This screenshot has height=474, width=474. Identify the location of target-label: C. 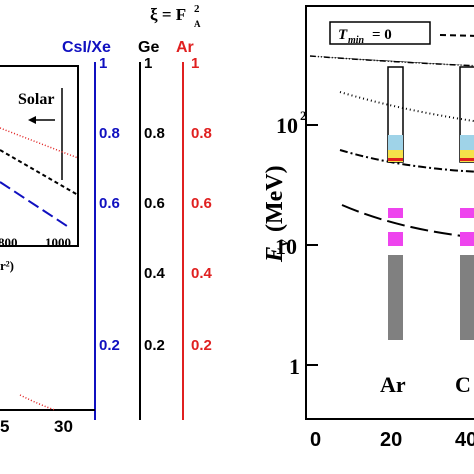
(463, 384).